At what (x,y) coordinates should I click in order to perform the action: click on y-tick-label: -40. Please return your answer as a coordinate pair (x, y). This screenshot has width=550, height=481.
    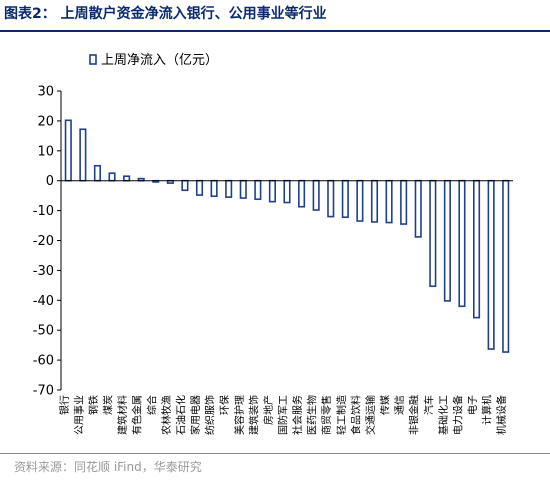
    Looking at the image, I should click on (43, 301).